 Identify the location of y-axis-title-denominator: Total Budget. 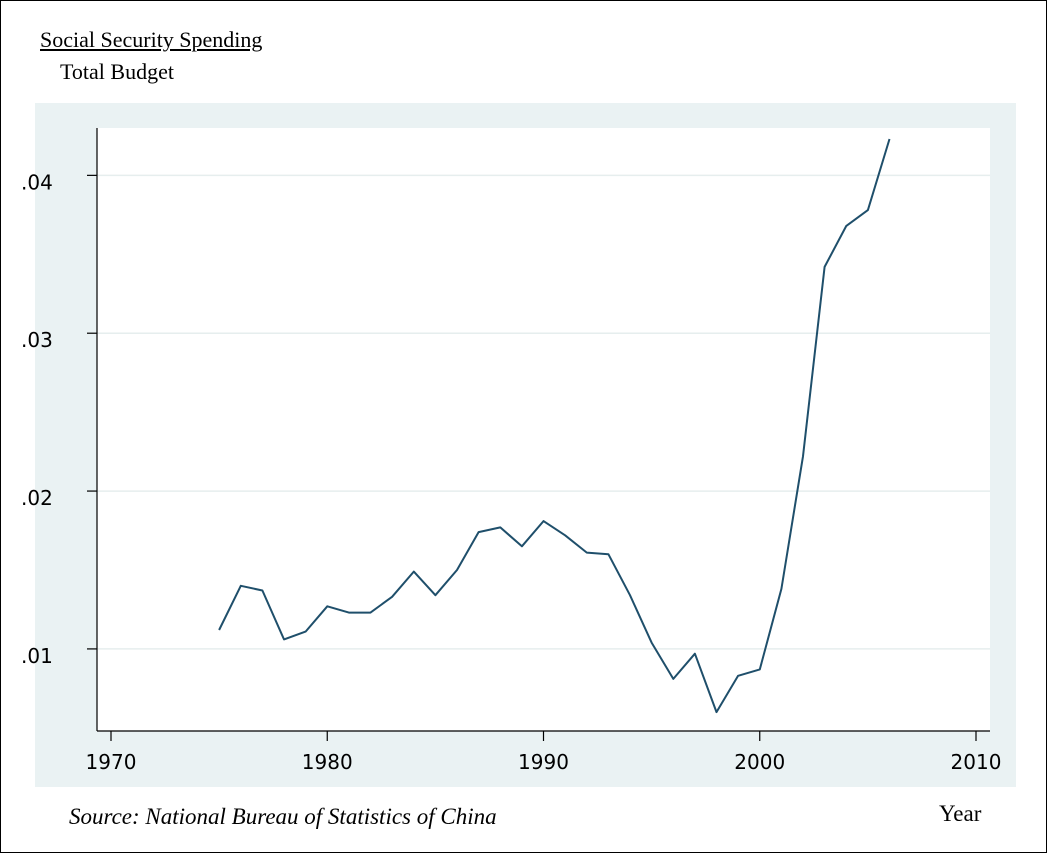
(117, 71).